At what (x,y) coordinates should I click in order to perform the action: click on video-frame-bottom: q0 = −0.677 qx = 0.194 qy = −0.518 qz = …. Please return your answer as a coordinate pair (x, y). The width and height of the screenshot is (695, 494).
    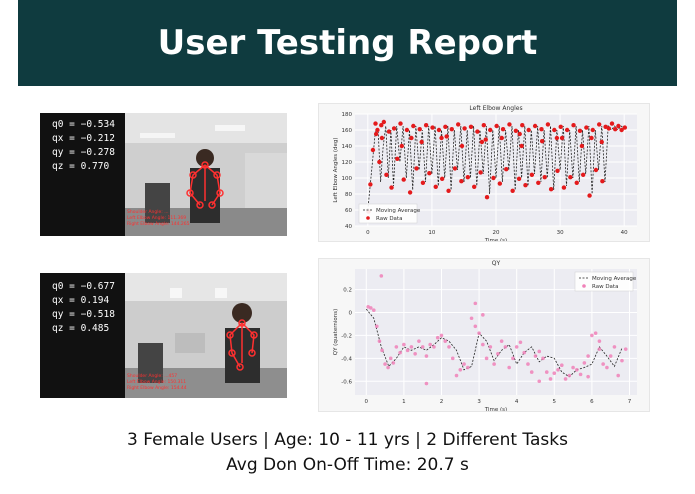
    Looking at the image, I should click on (163, 335).